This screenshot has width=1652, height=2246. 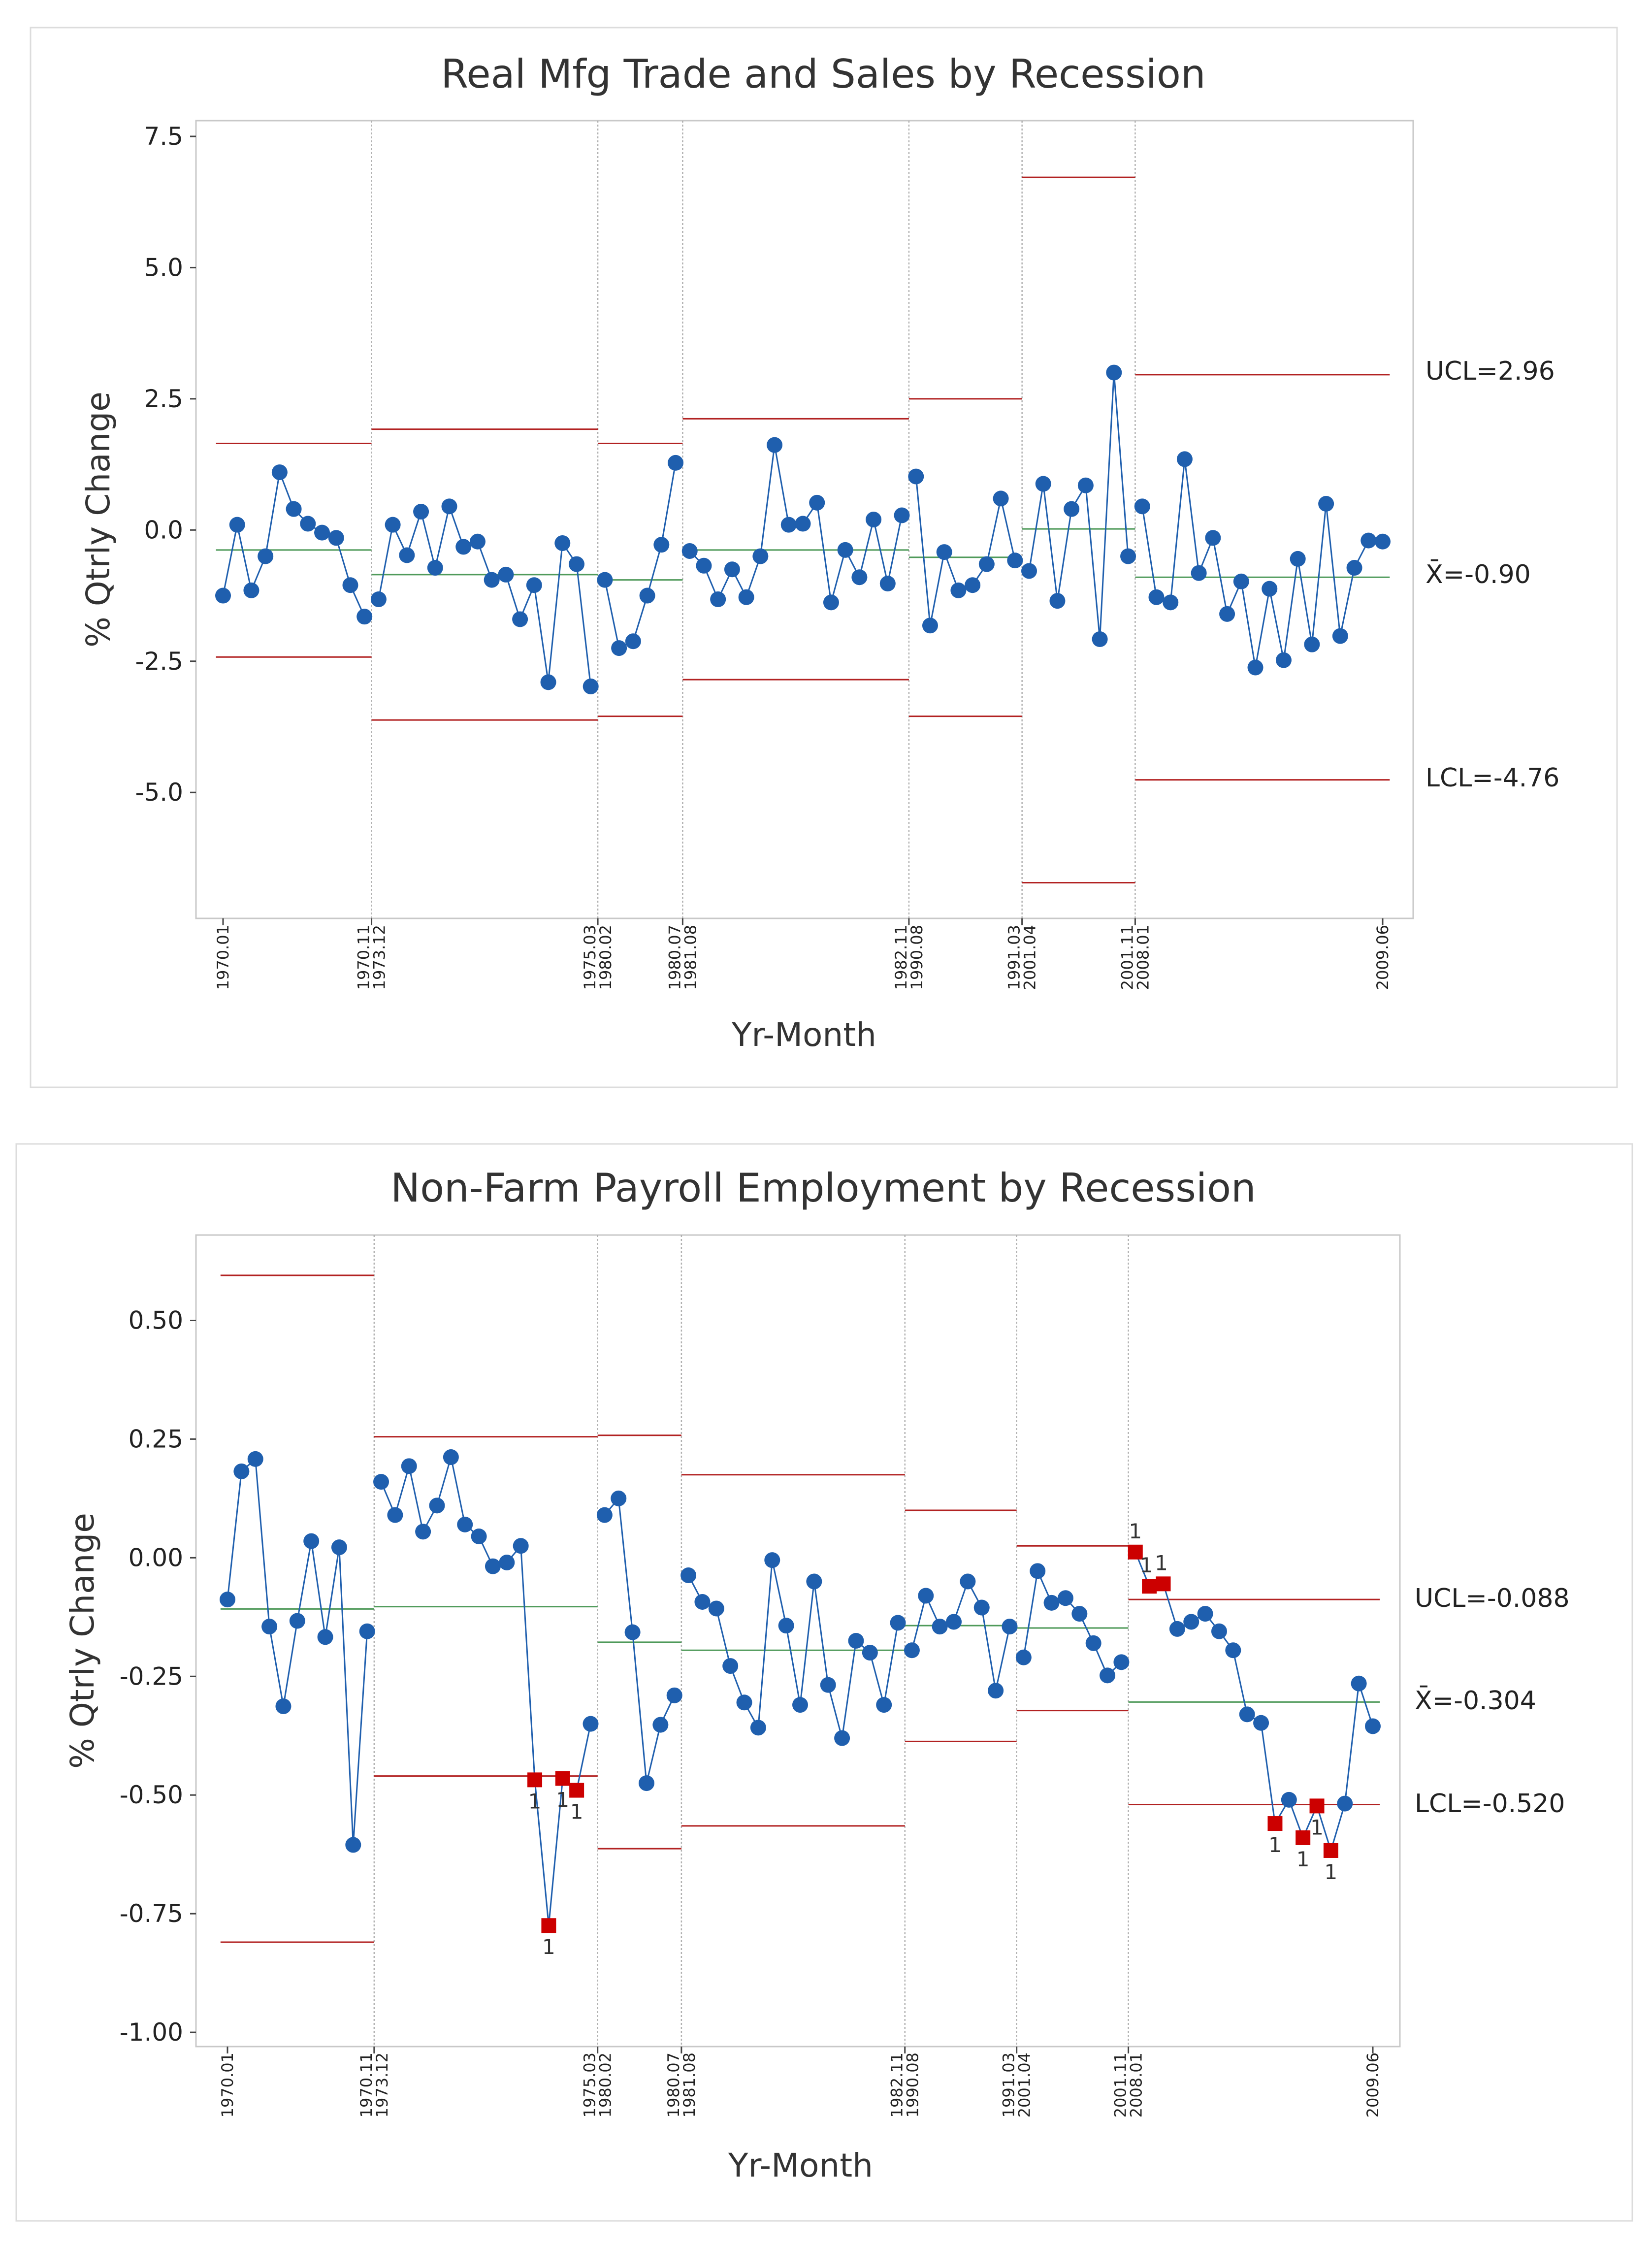 I want to click on y-tick-label: 0.00, so click(x=156, y=1558).